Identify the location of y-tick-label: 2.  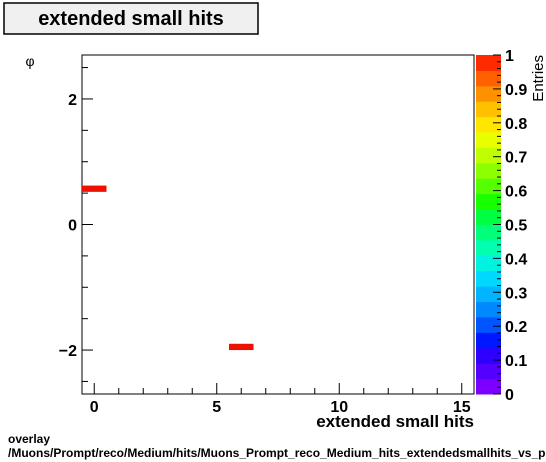
(72, 100).